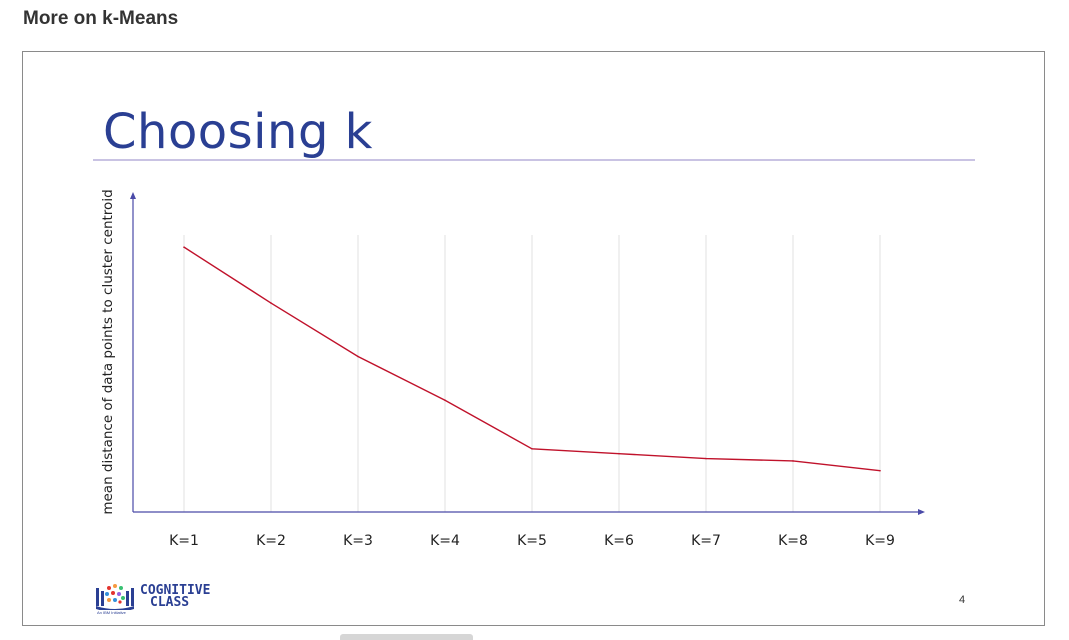  Describe the element at coordinates (880, 470) in the screenshot. I see `data-point-k9` at that location.